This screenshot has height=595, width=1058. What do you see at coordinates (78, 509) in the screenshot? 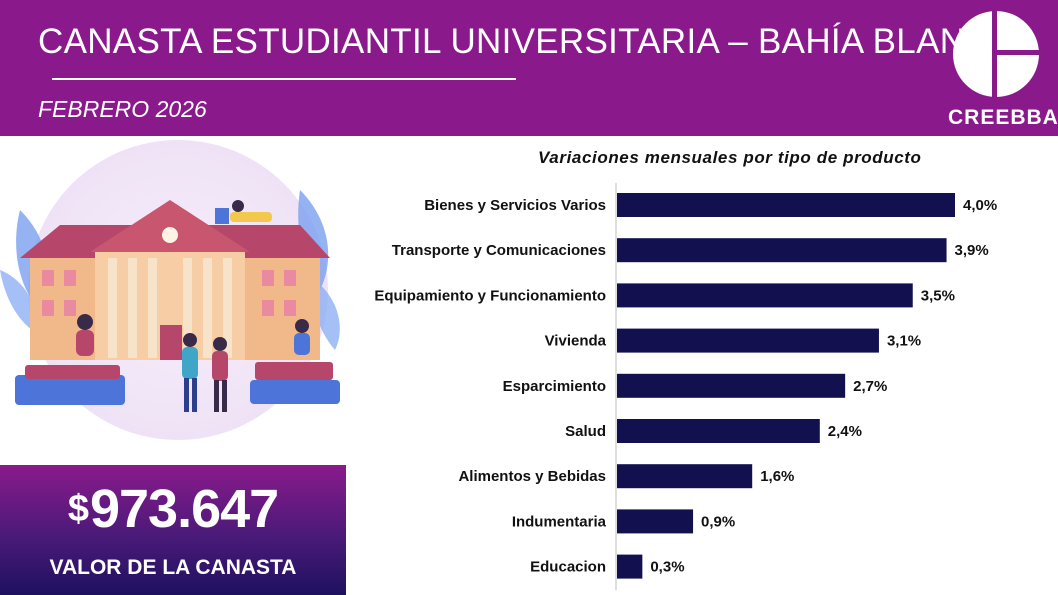
I see `currency-symbol: $` at bounding box center [78, 509].